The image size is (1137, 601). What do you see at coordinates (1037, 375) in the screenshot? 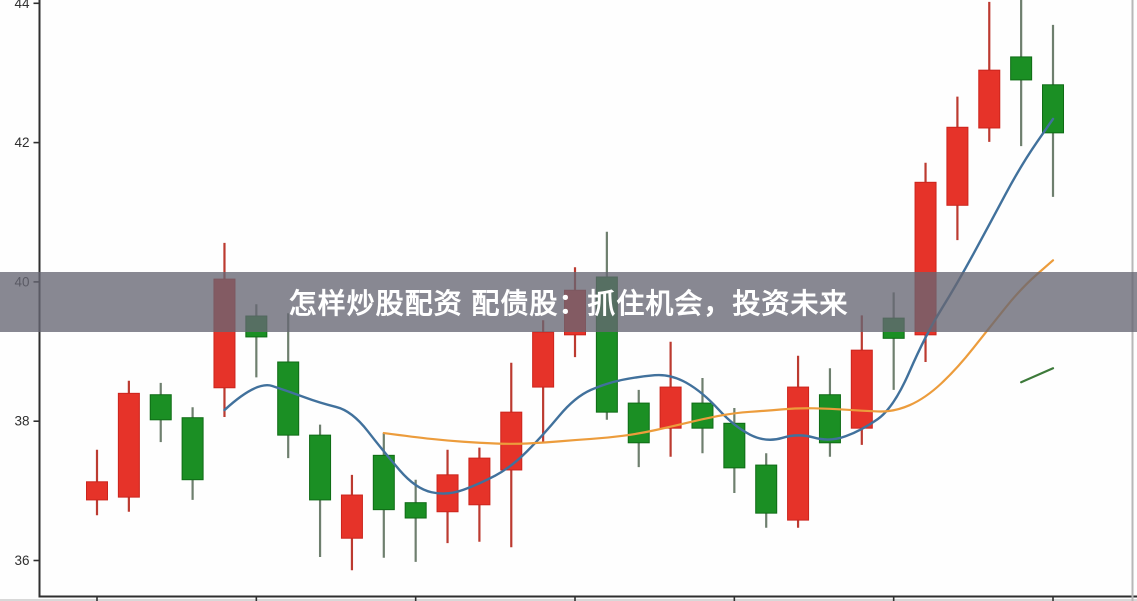
I see `ma-green-line` at bounding box center [1037, 375].